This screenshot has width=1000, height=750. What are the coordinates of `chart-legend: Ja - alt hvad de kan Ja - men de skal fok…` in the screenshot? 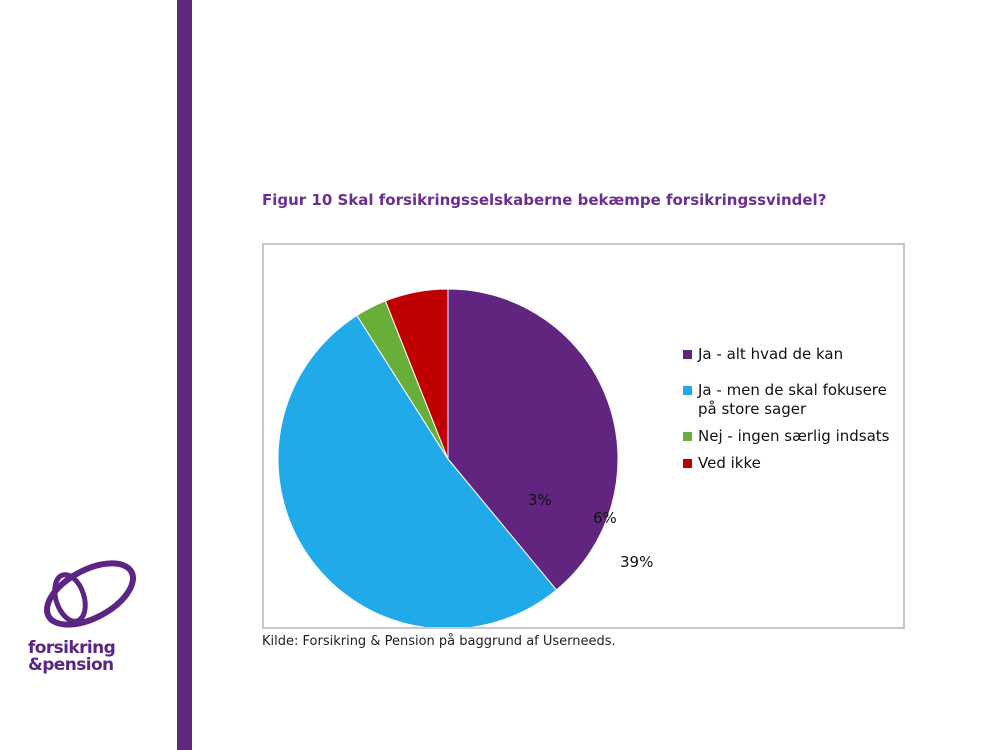 It's located at (793, 409).